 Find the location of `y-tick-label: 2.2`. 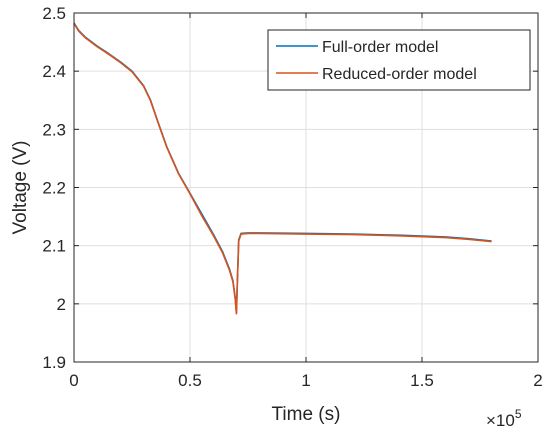

y-tick-label: 2.2 is located at coordinates (54, 188).